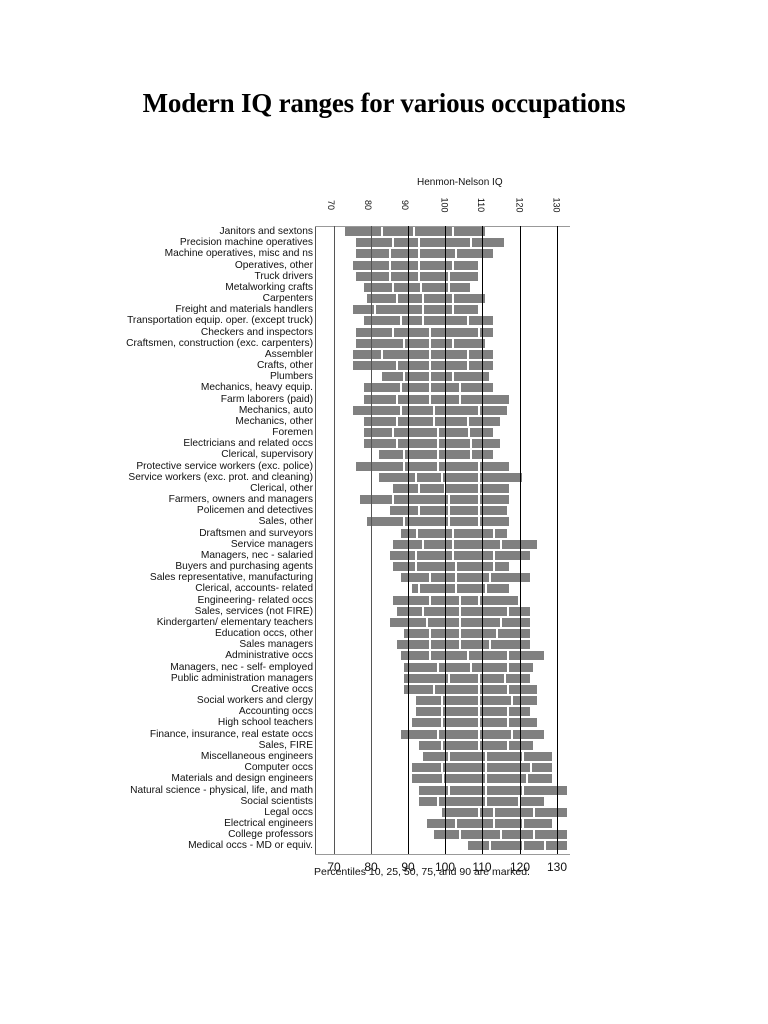 The width and height of the screenshot is (768, 1024). What do you see at coordinates (256, 332) in the screenshot?
I see `category-label: Checkers and inspectors` at bounding box center [256, 332].